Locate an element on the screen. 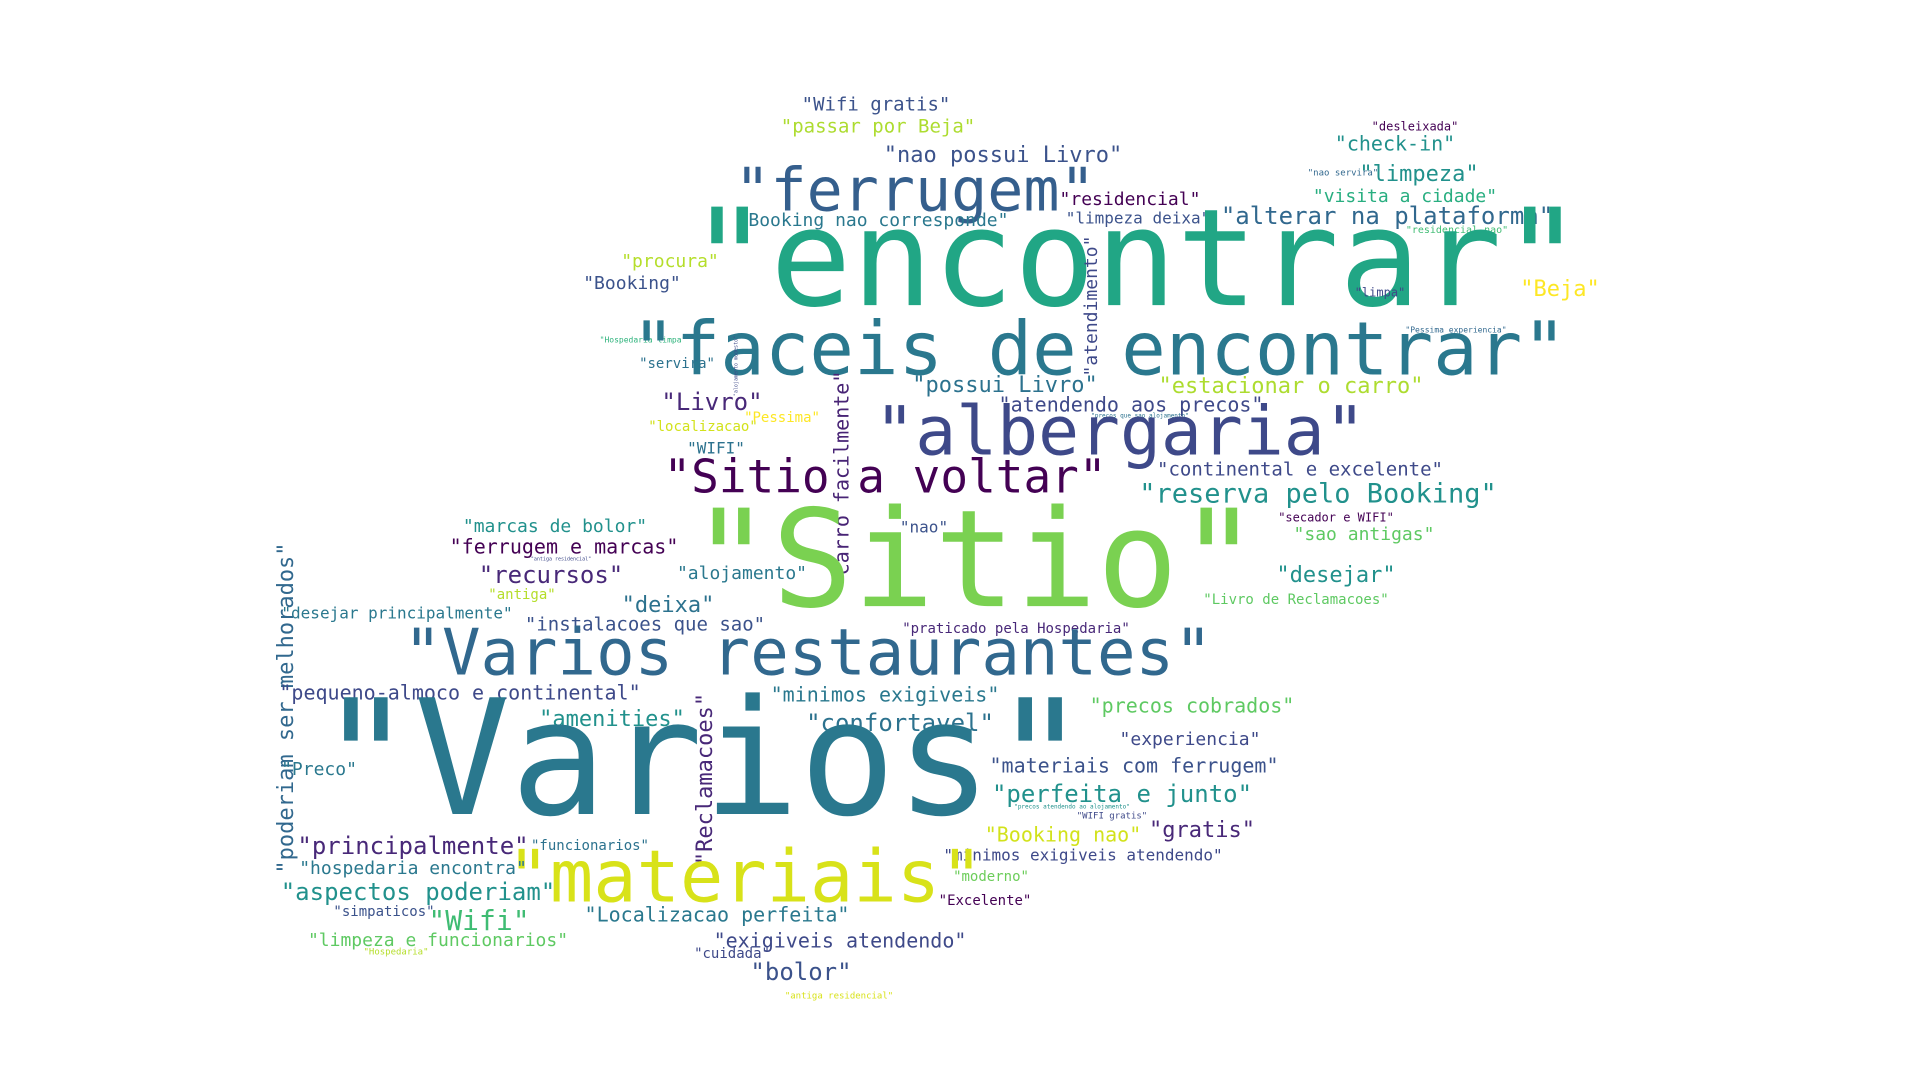 The height and width of the screenshot is (1080, 1920). word-cloud-word: "Booking" is located at coordinates (632, 283).